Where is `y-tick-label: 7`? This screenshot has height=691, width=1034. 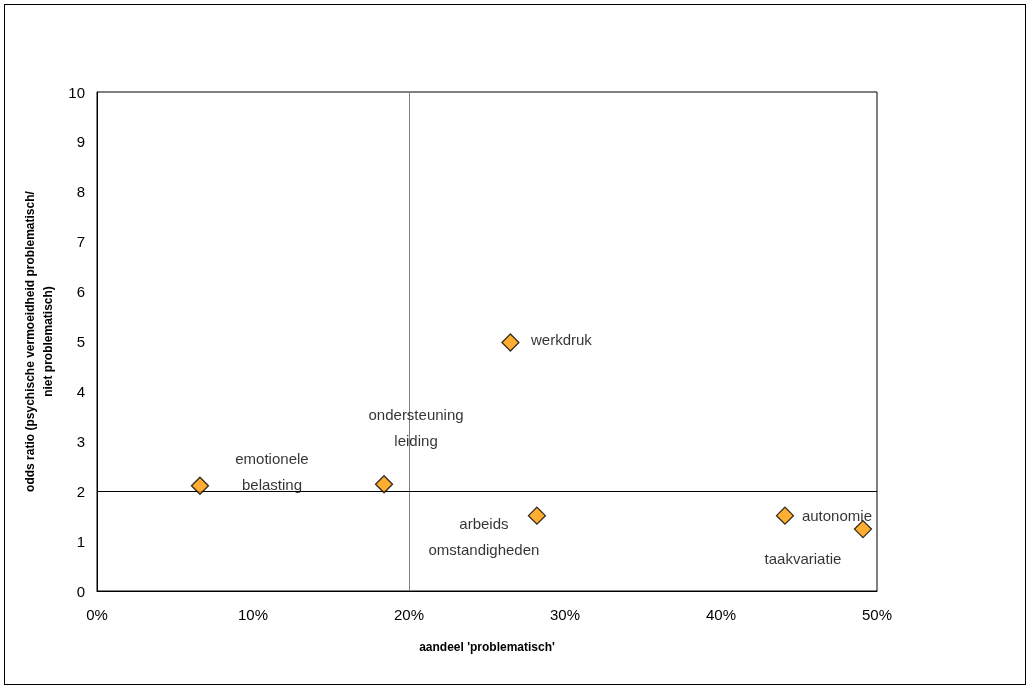
y-tick-label: 7 is located at coordinates (80, 242).